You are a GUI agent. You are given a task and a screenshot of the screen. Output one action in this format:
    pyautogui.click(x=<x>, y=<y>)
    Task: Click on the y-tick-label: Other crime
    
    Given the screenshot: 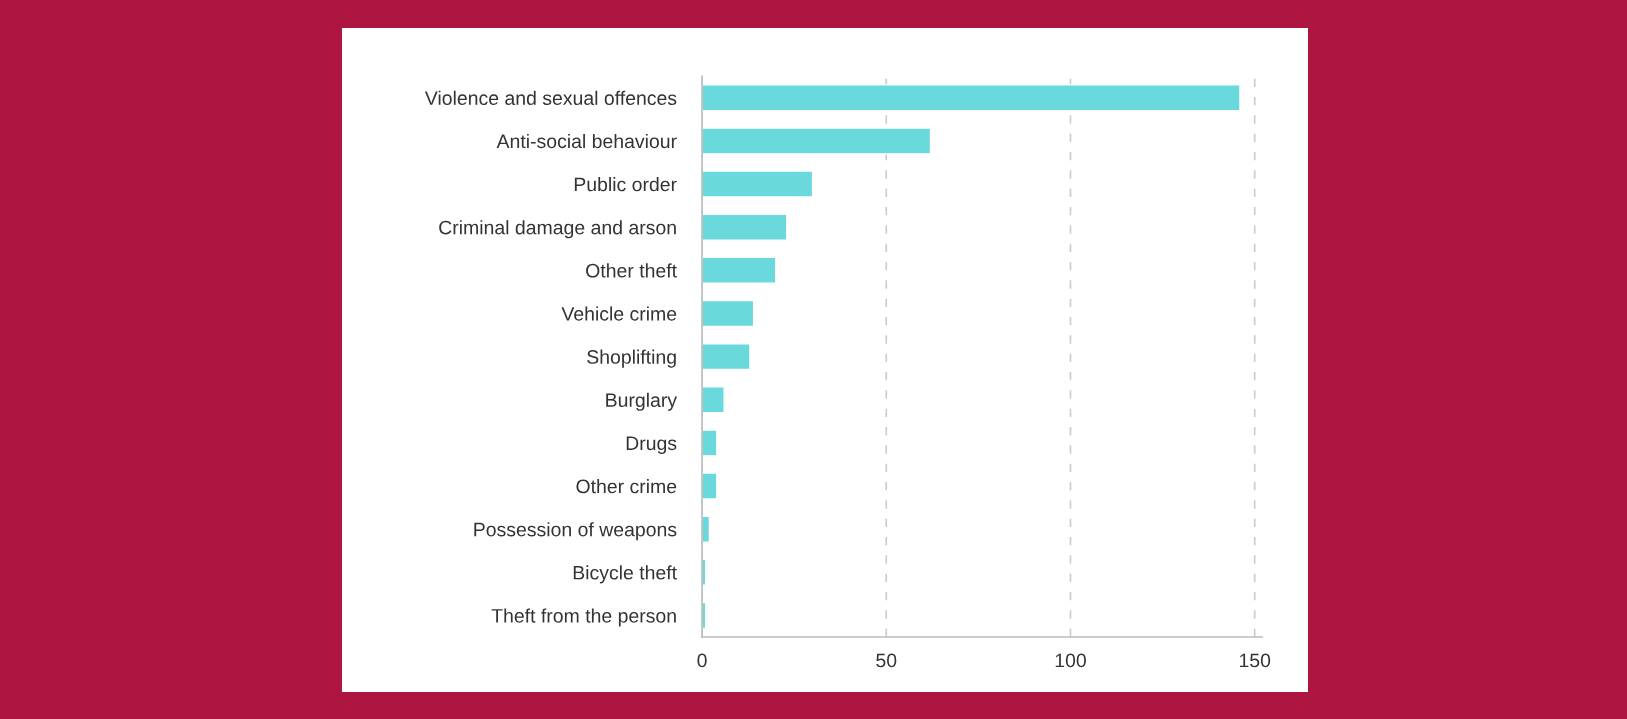 What is the action you would take?
    pyautogui.click(x=626, y=486)
    